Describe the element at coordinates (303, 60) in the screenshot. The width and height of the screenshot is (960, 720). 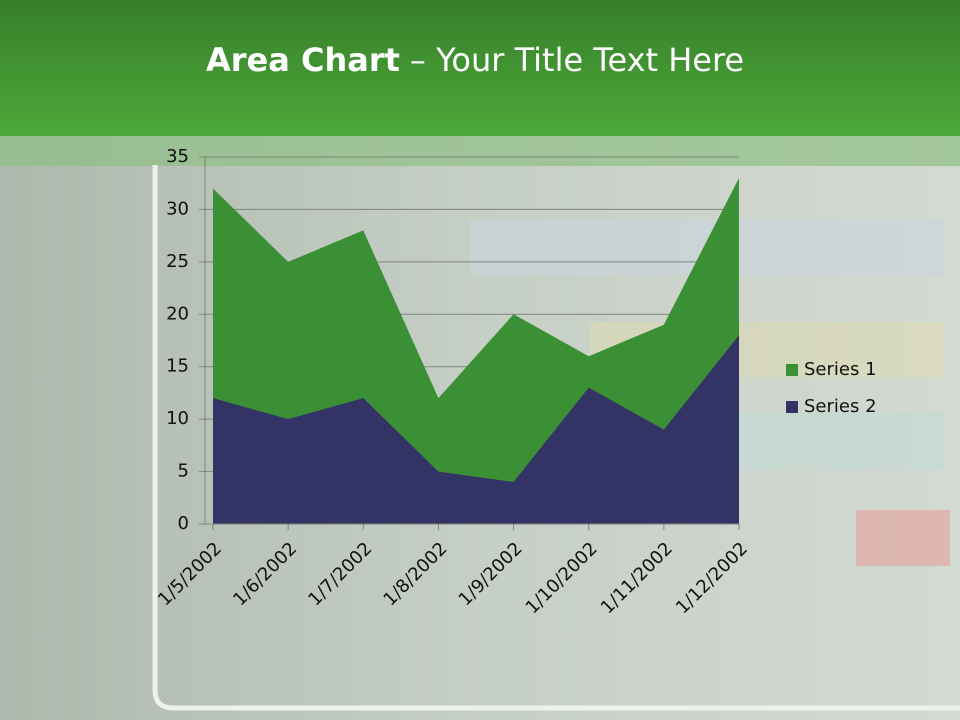
I see `title-bold: Area Chart` at that location.